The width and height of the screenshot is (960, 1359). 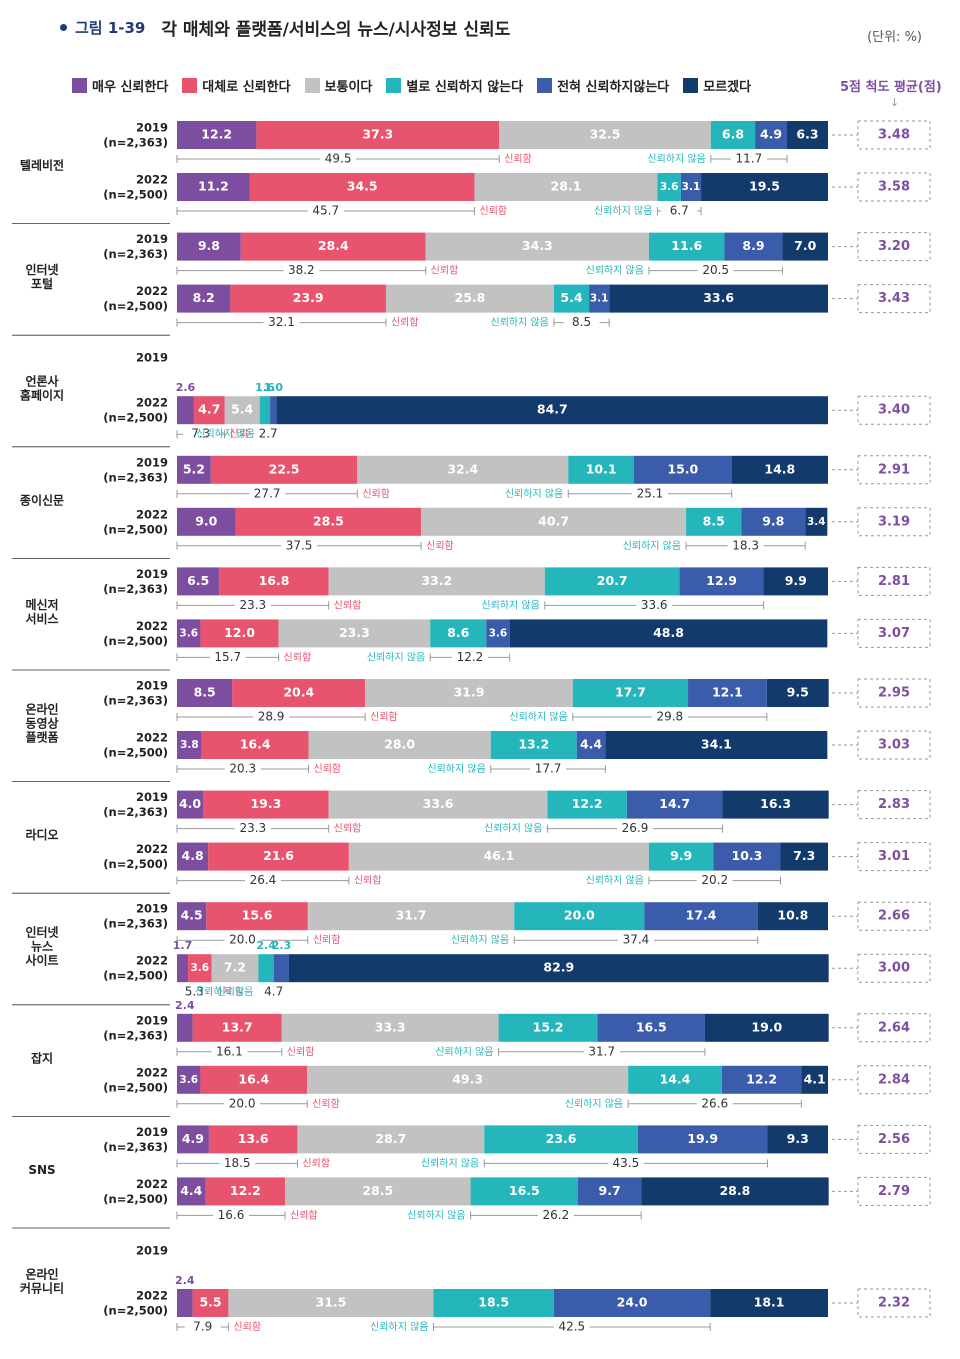 I want to click on data-label: 9.5, so click(x=798, y=692).